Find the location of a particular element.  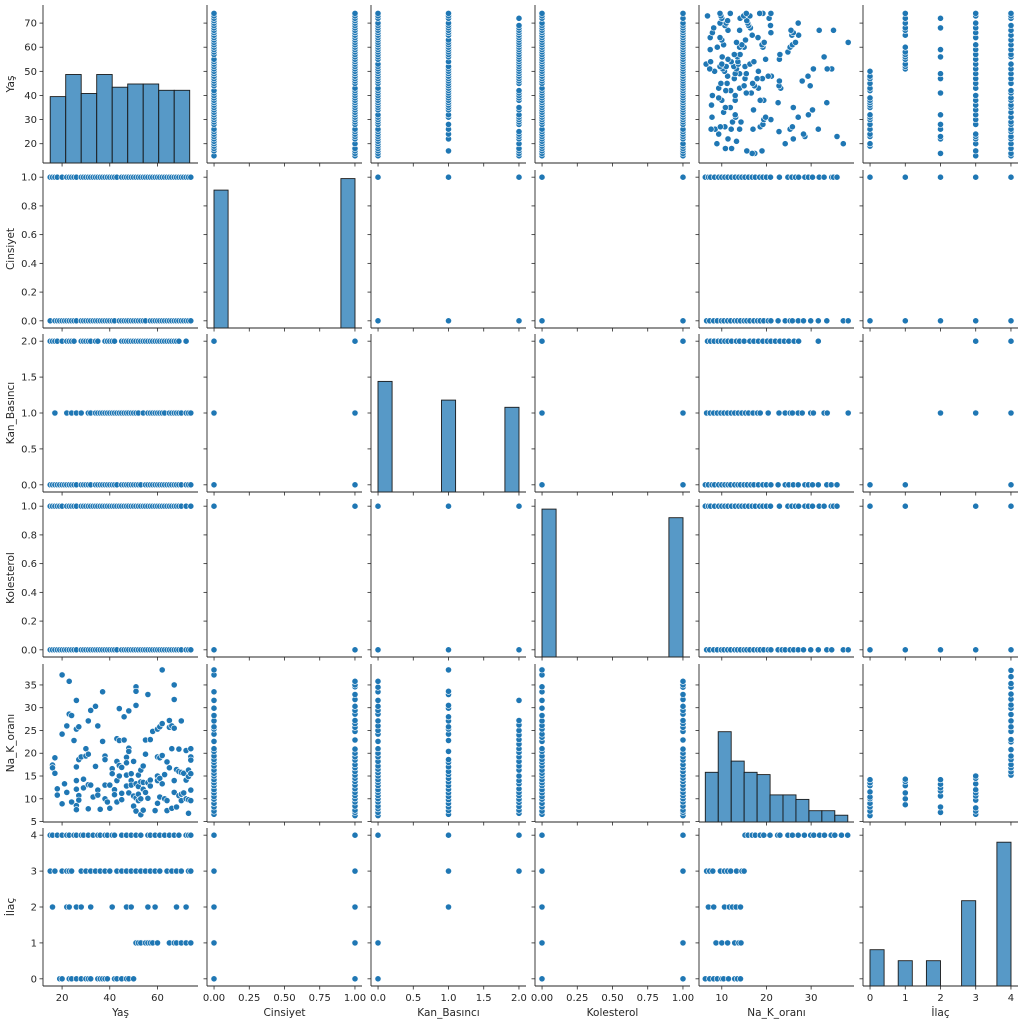

y-tick-label: 0.4 is located at coordinates (29, 264).